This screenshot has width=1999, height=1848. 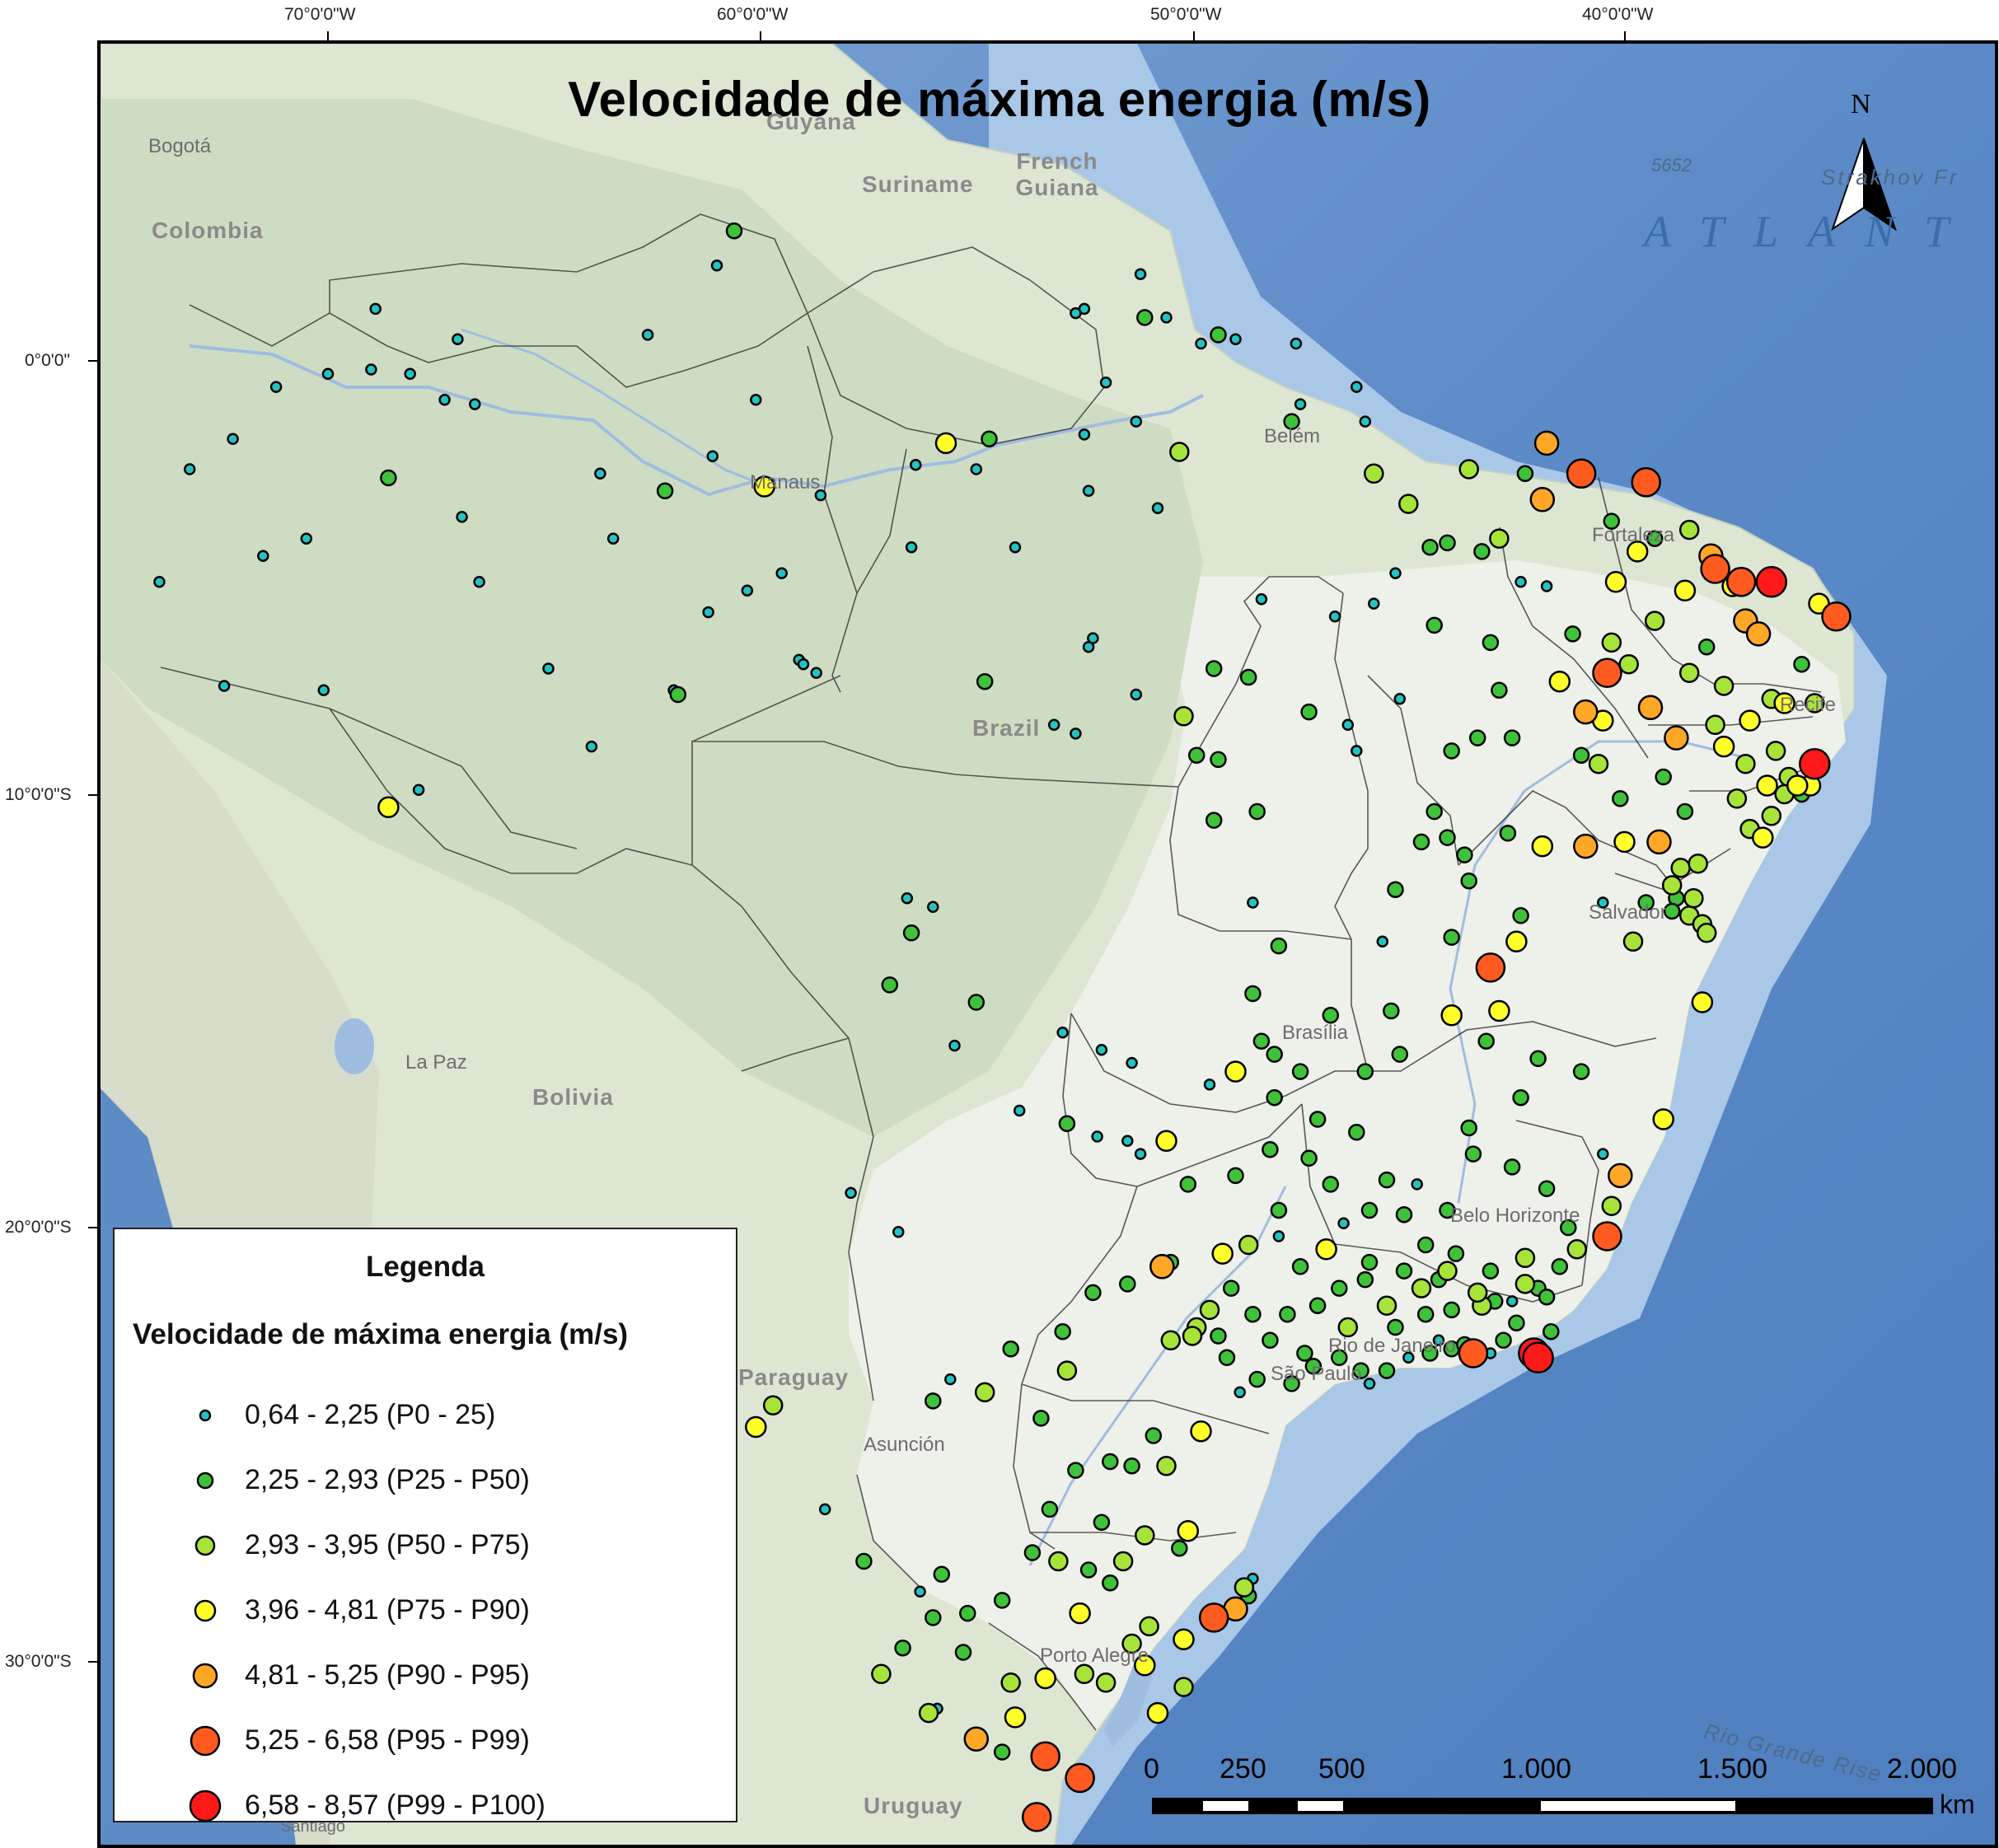 What do you see at coordinates (1094, 1656) in the screenshot?
I see `city-label: Porto Alegre` at bounding box center [1094, 1656].